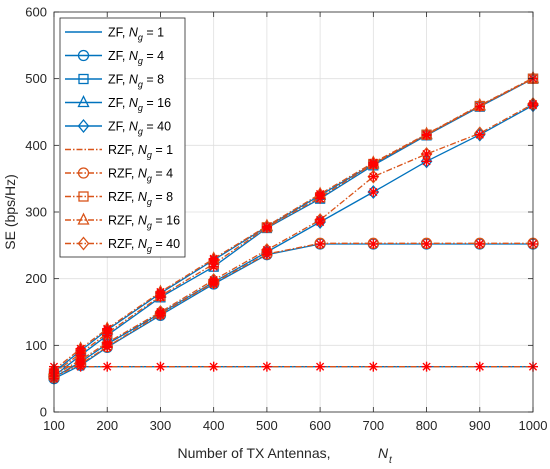 The image size is (550, 469). What do you see at coordinates (140, 175) in the screenshot?
I see `legend-label: RZF, Ng = 4` at bounding box center [140, 175].